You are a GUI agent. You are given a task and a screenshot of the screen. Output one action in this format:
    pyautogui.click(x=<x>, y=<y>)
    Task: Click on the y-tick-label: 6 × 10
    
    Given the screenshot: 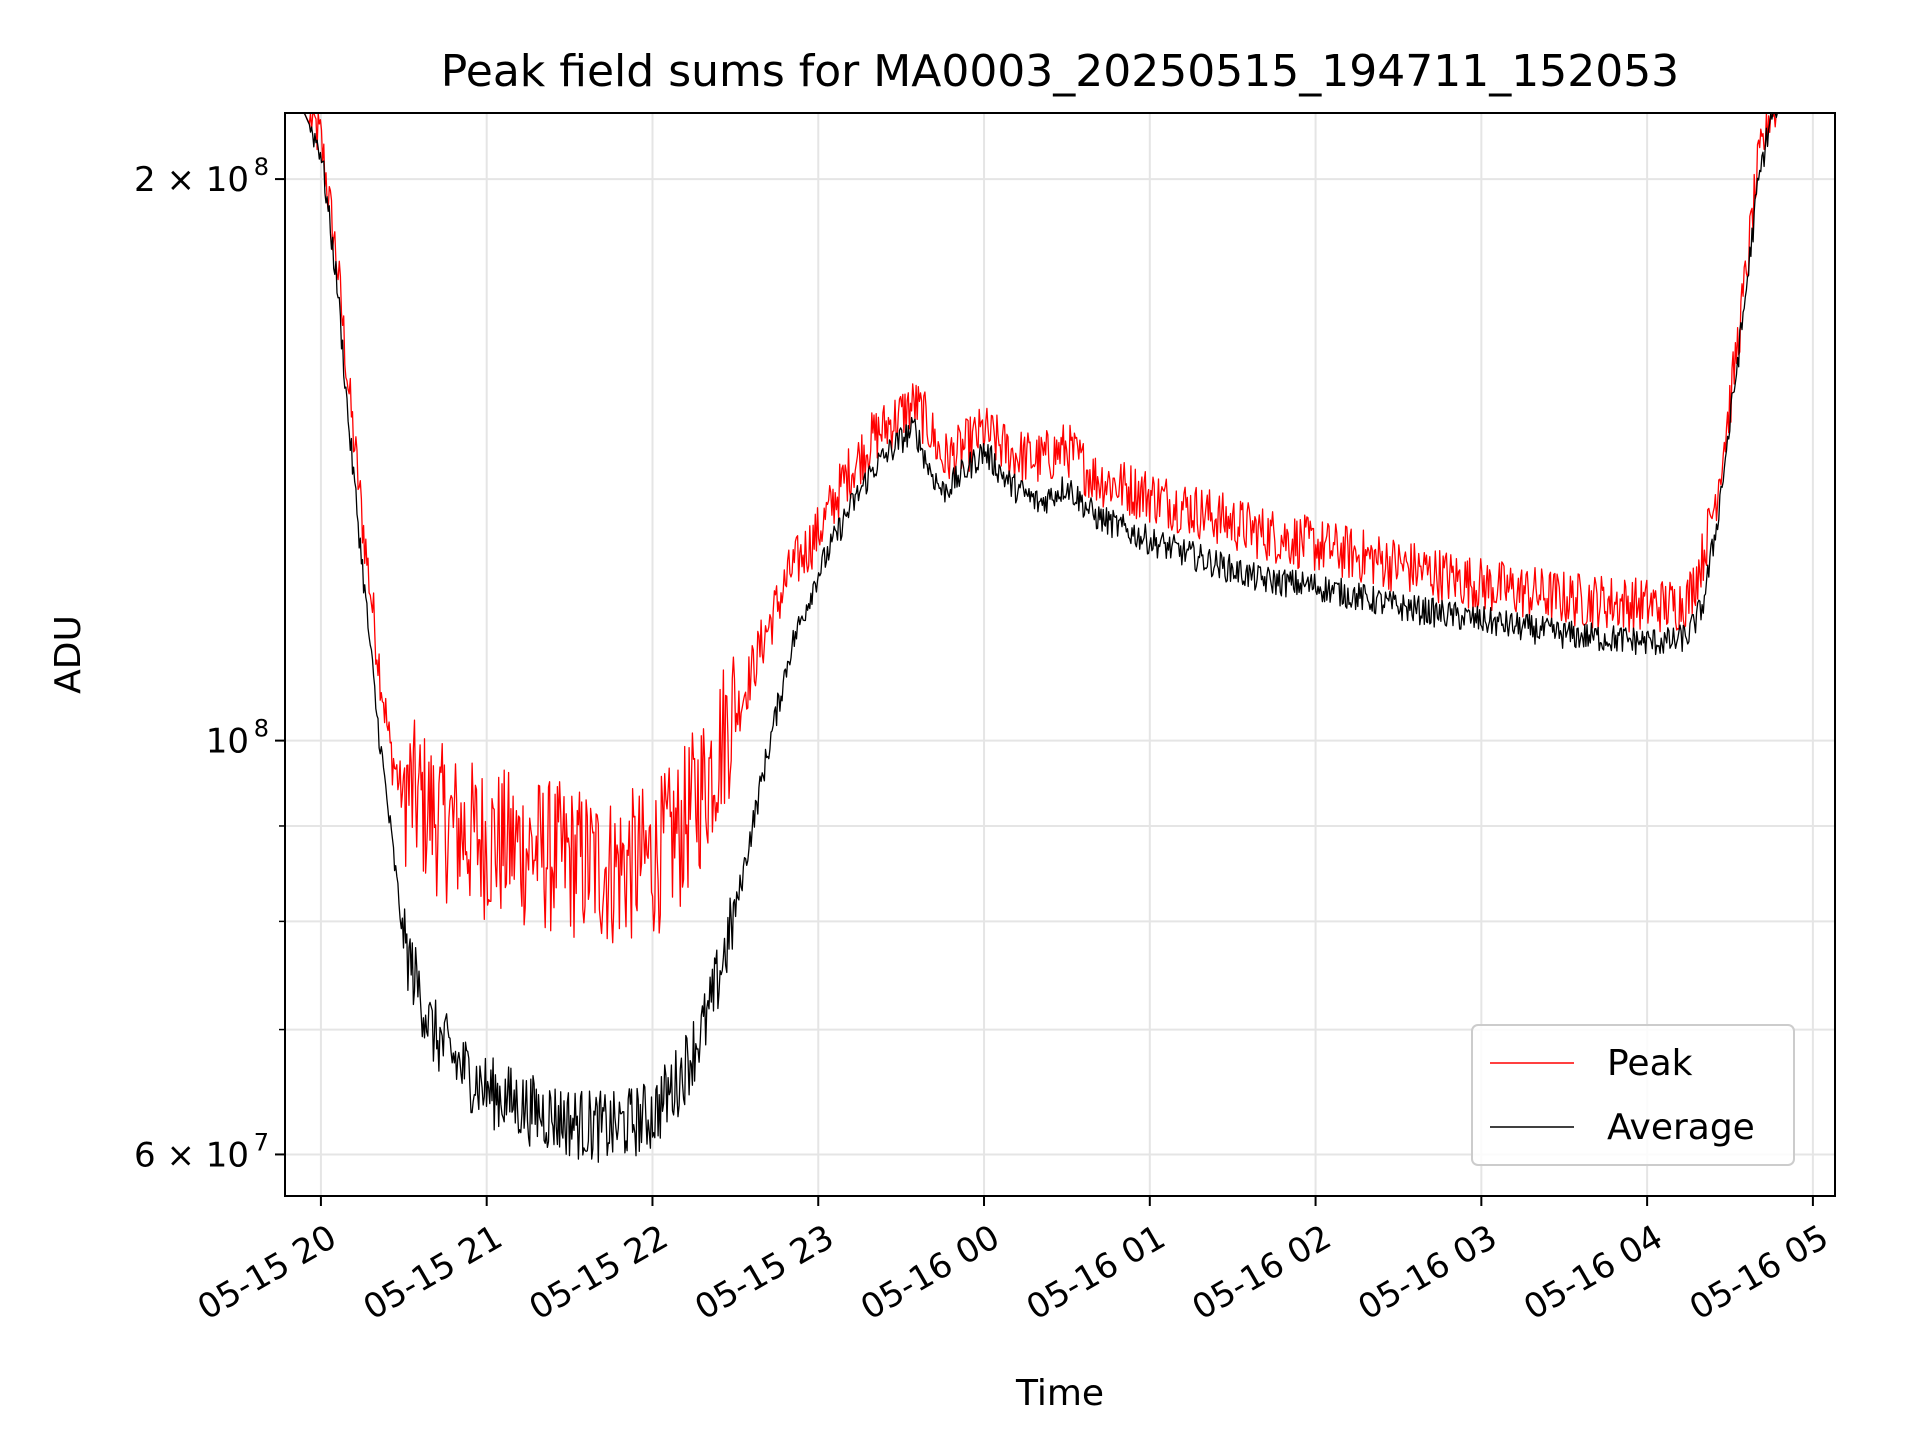 What is the action you would take?
    pyautogui.click(x=191, y=1155)
    